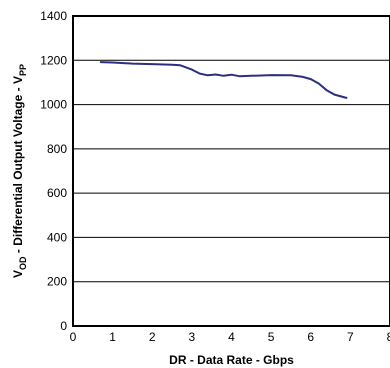  Describe the element at coordinates (310, 337) in the screenshot. I see `x-tick-label: 6` at that location.